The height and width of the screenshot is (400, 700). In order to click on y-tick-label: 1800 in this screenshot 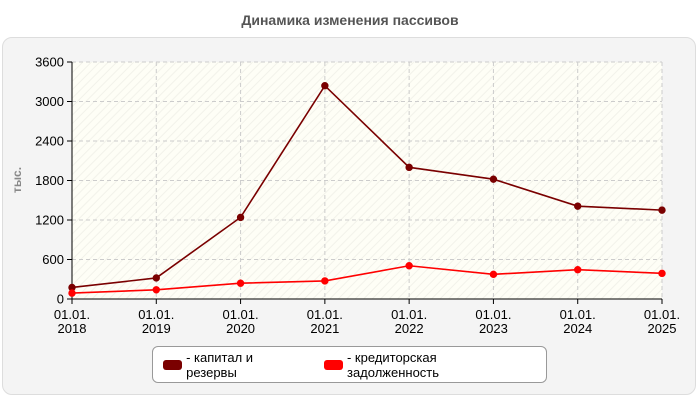, I will do `click(49, 180)`.